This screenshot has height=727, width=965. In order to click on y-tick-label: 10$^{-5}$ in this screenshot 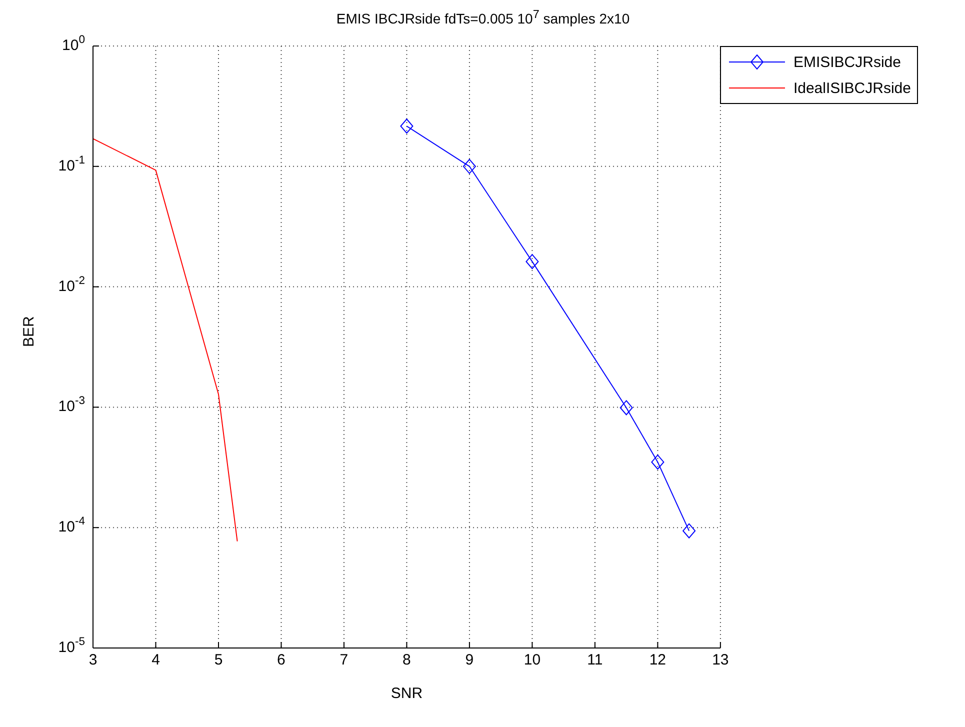, I will do `click(71, 646)`.